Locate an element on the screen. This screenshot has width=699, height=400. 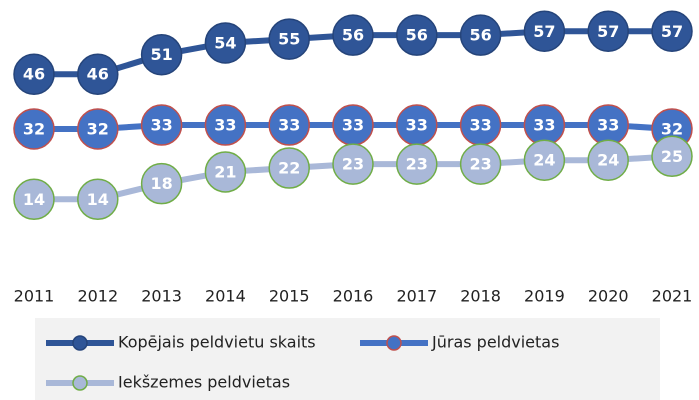
data-label: 25 is located at coordinates (672, 156).